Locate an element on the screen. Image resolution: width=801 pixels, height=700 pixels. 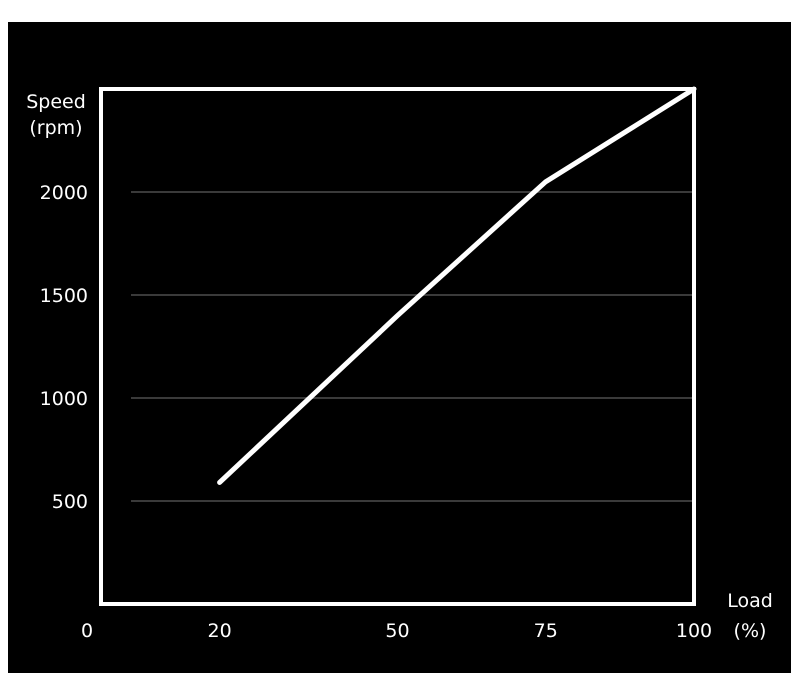
x-tick-label: 50 is located at coordinates (397, 631).